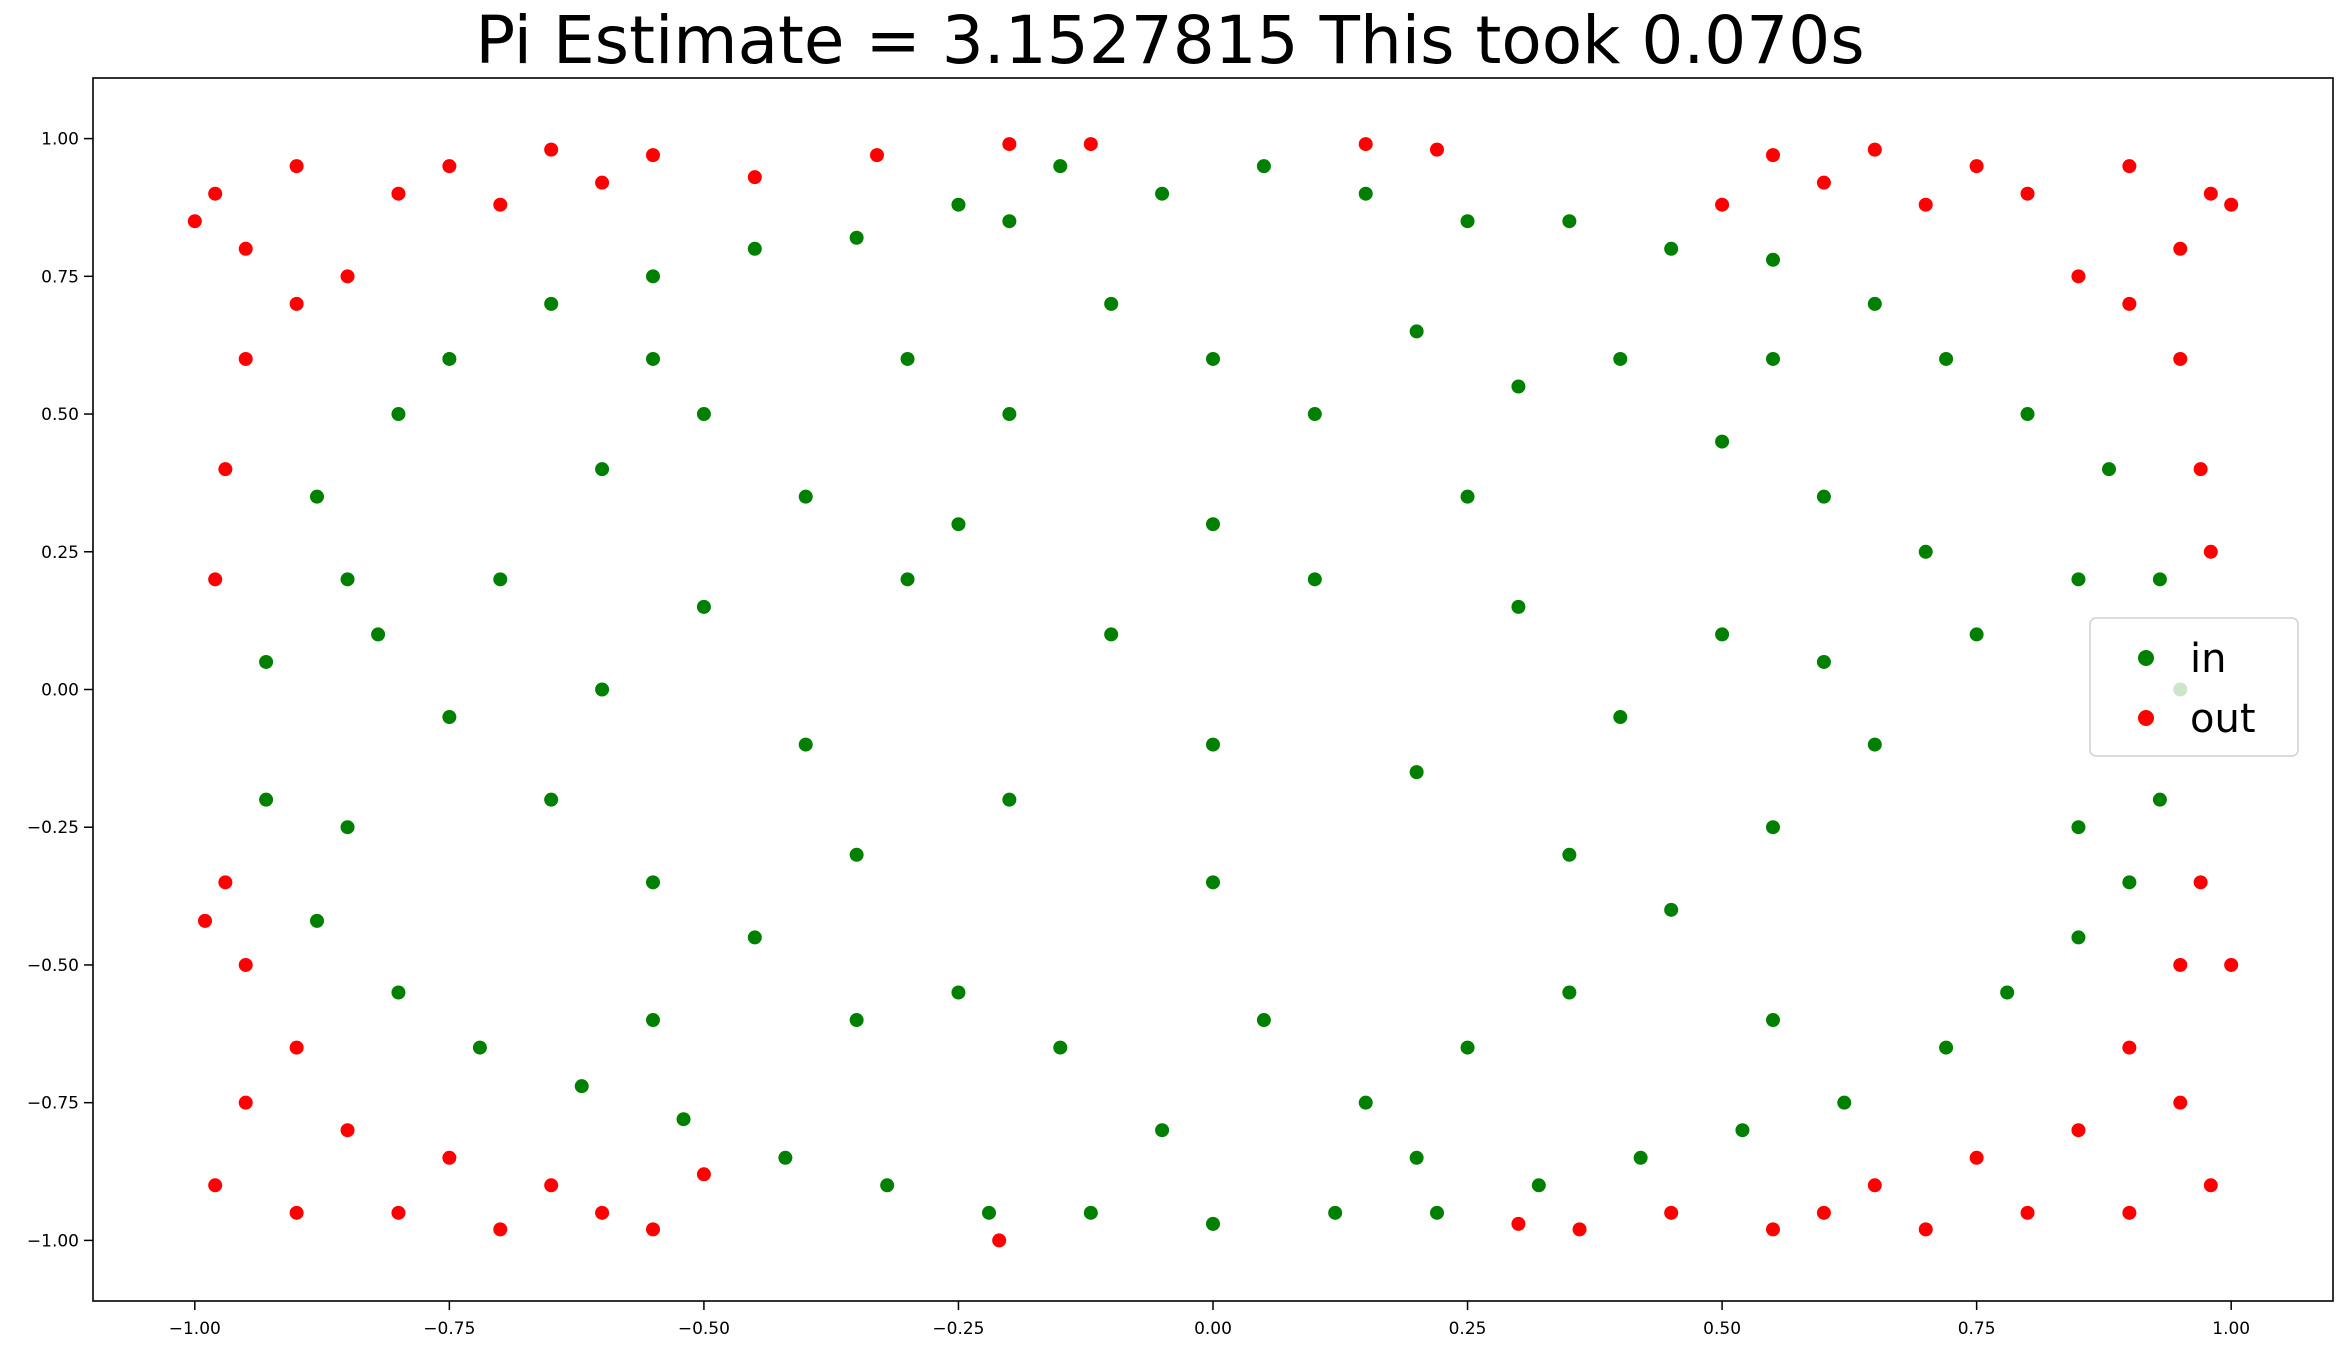  Describe the element at coordinates (53, 1104) in the screenshot. I see `y-tick-label-1: −0.75` at that location.